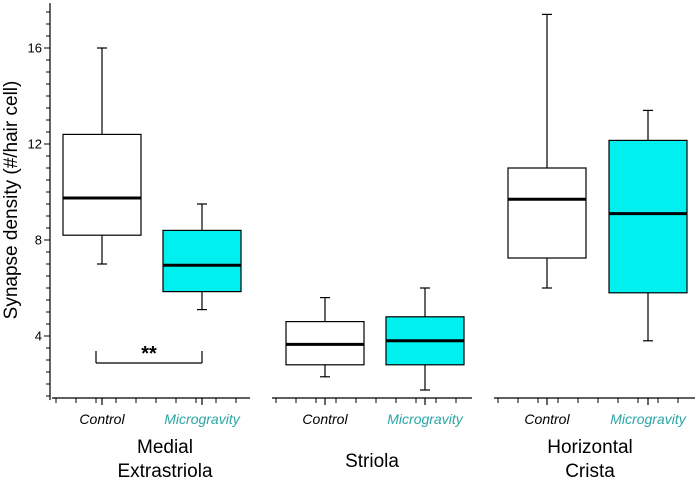 The image size is (695, 486). I want to click on y-tick-label: 12, so click(35, 144).